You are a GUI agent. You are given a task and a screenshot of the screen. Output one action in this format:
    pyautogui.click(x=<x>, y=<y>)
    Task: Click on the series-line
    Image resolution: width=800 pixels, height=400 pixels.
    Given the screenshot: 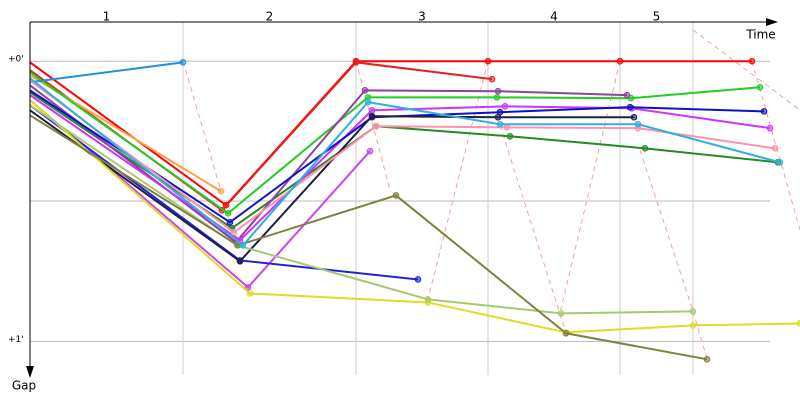 What is the action you would take?
    pyautogui.click(x=106, y=72)
    